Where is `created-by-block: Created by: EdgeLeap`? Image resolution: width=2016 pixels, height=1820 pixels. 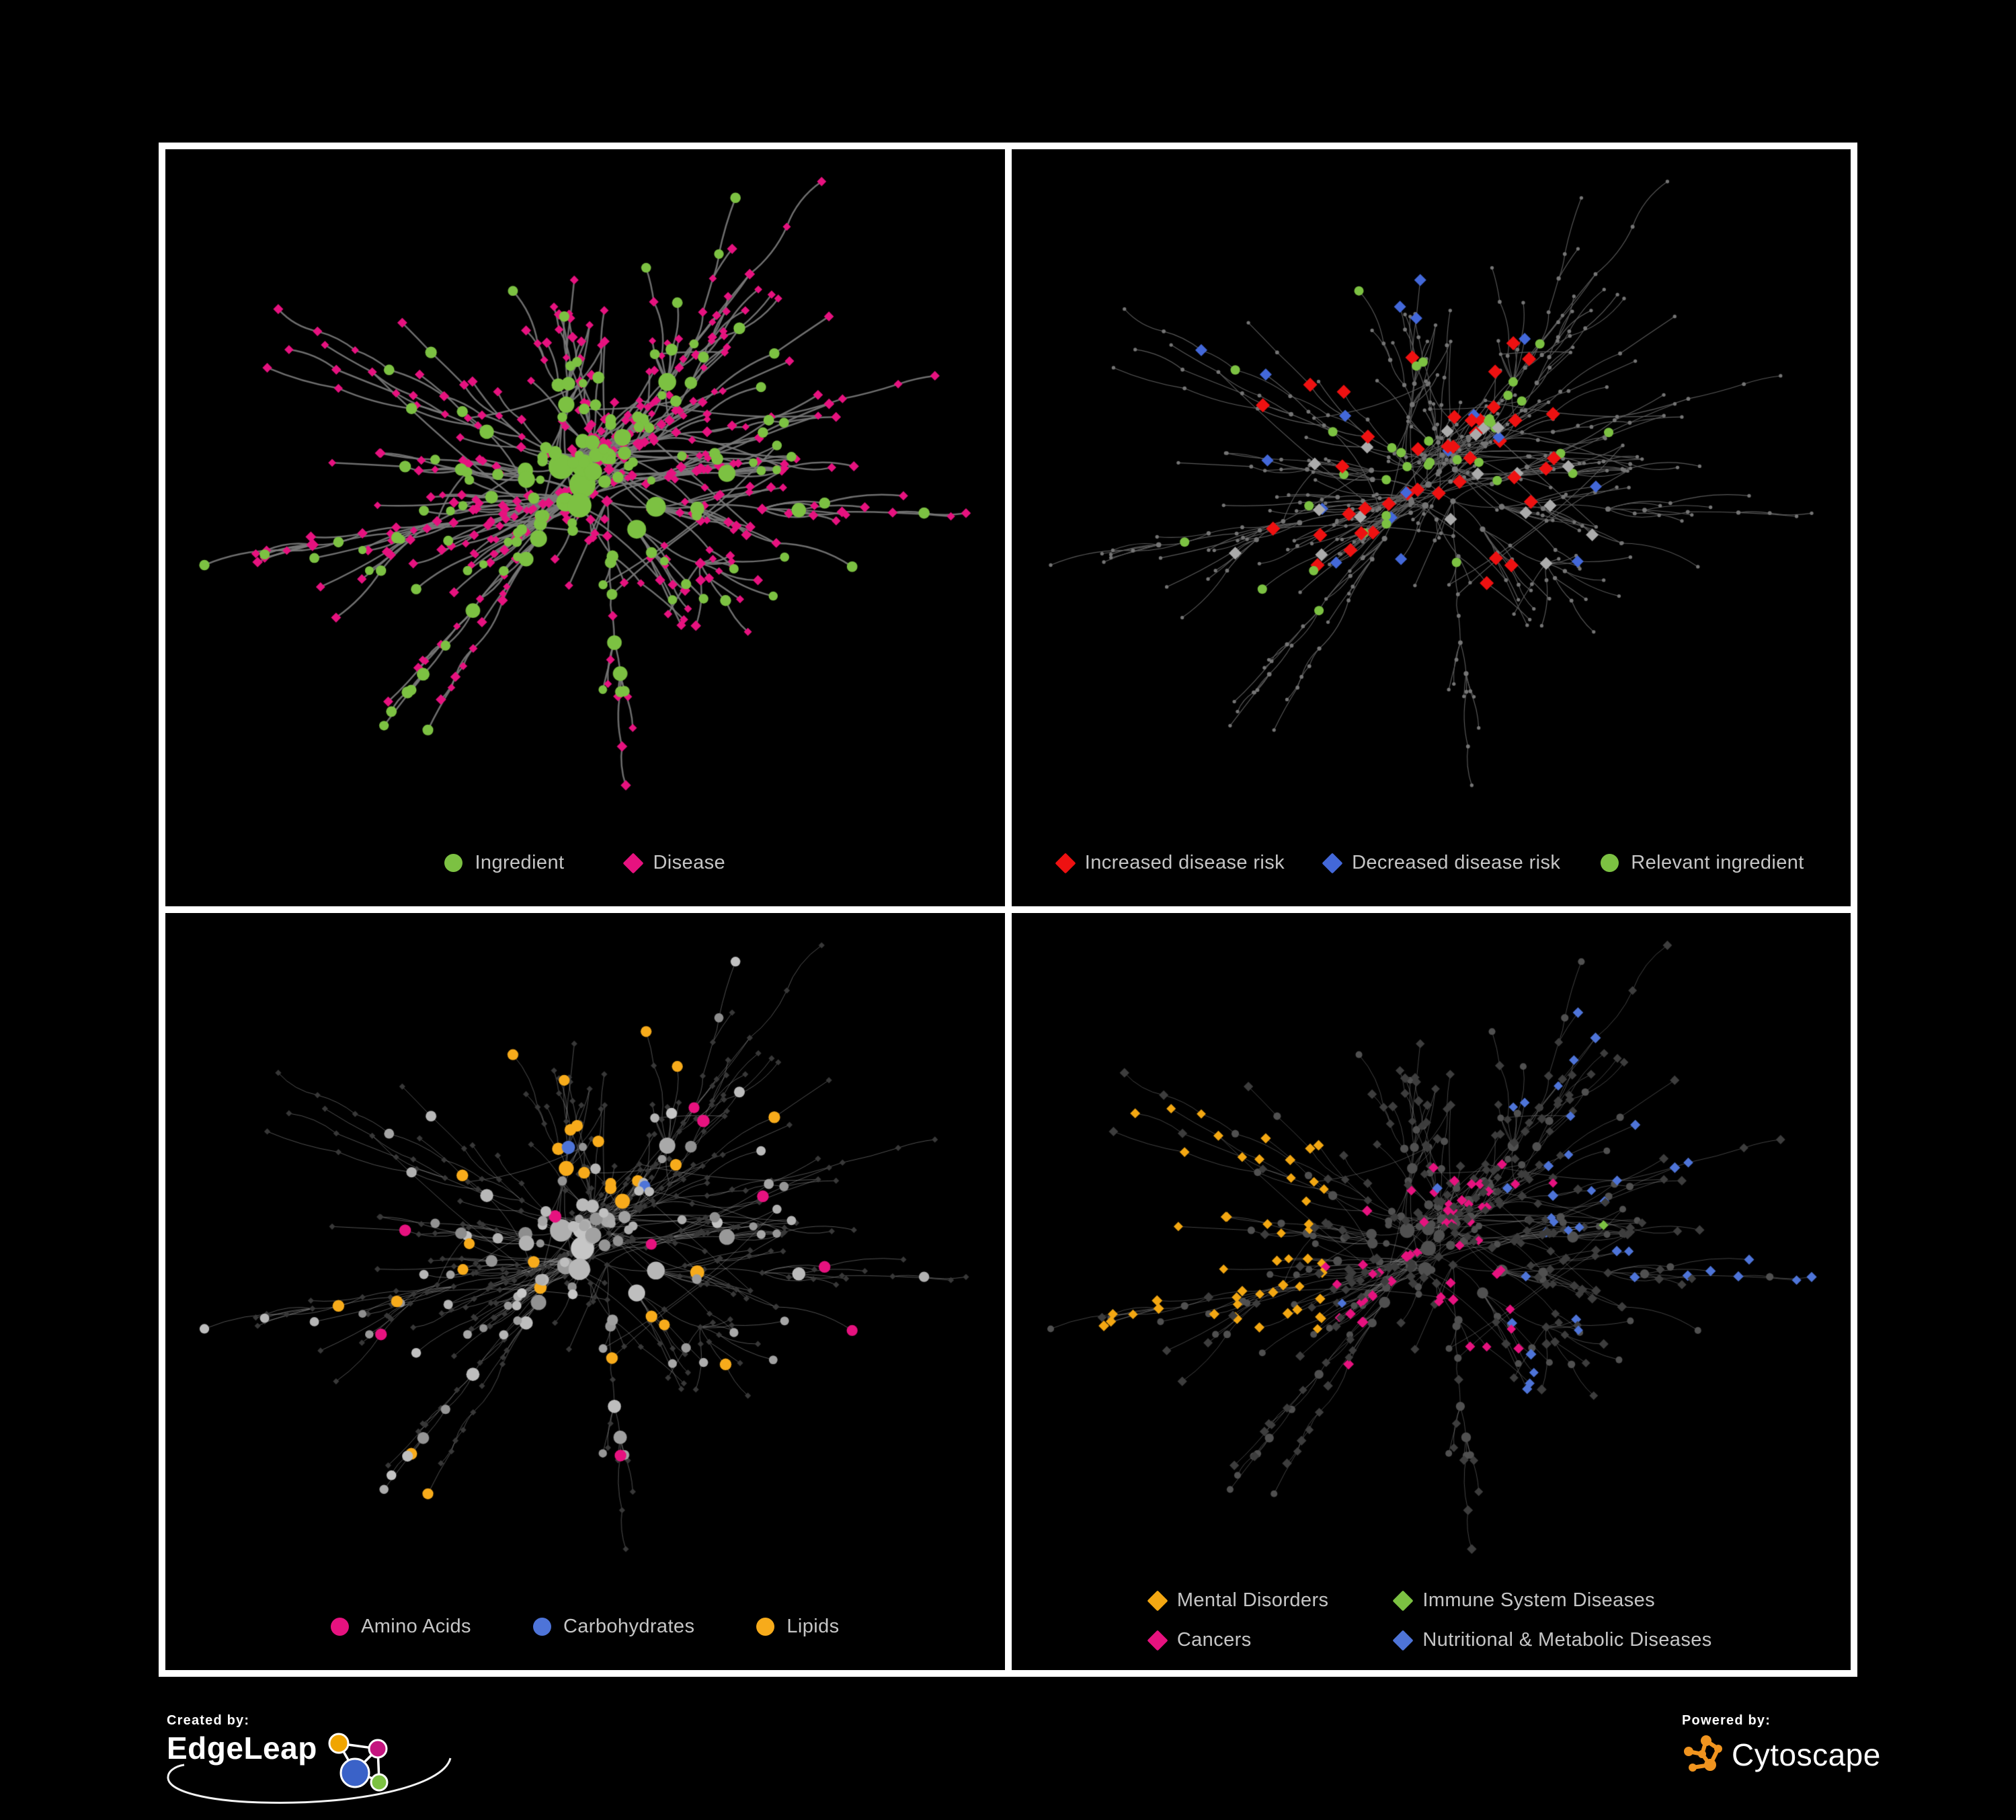 created-by-block: Created by: EdgeLeap is located at coordinates (309, 1758).